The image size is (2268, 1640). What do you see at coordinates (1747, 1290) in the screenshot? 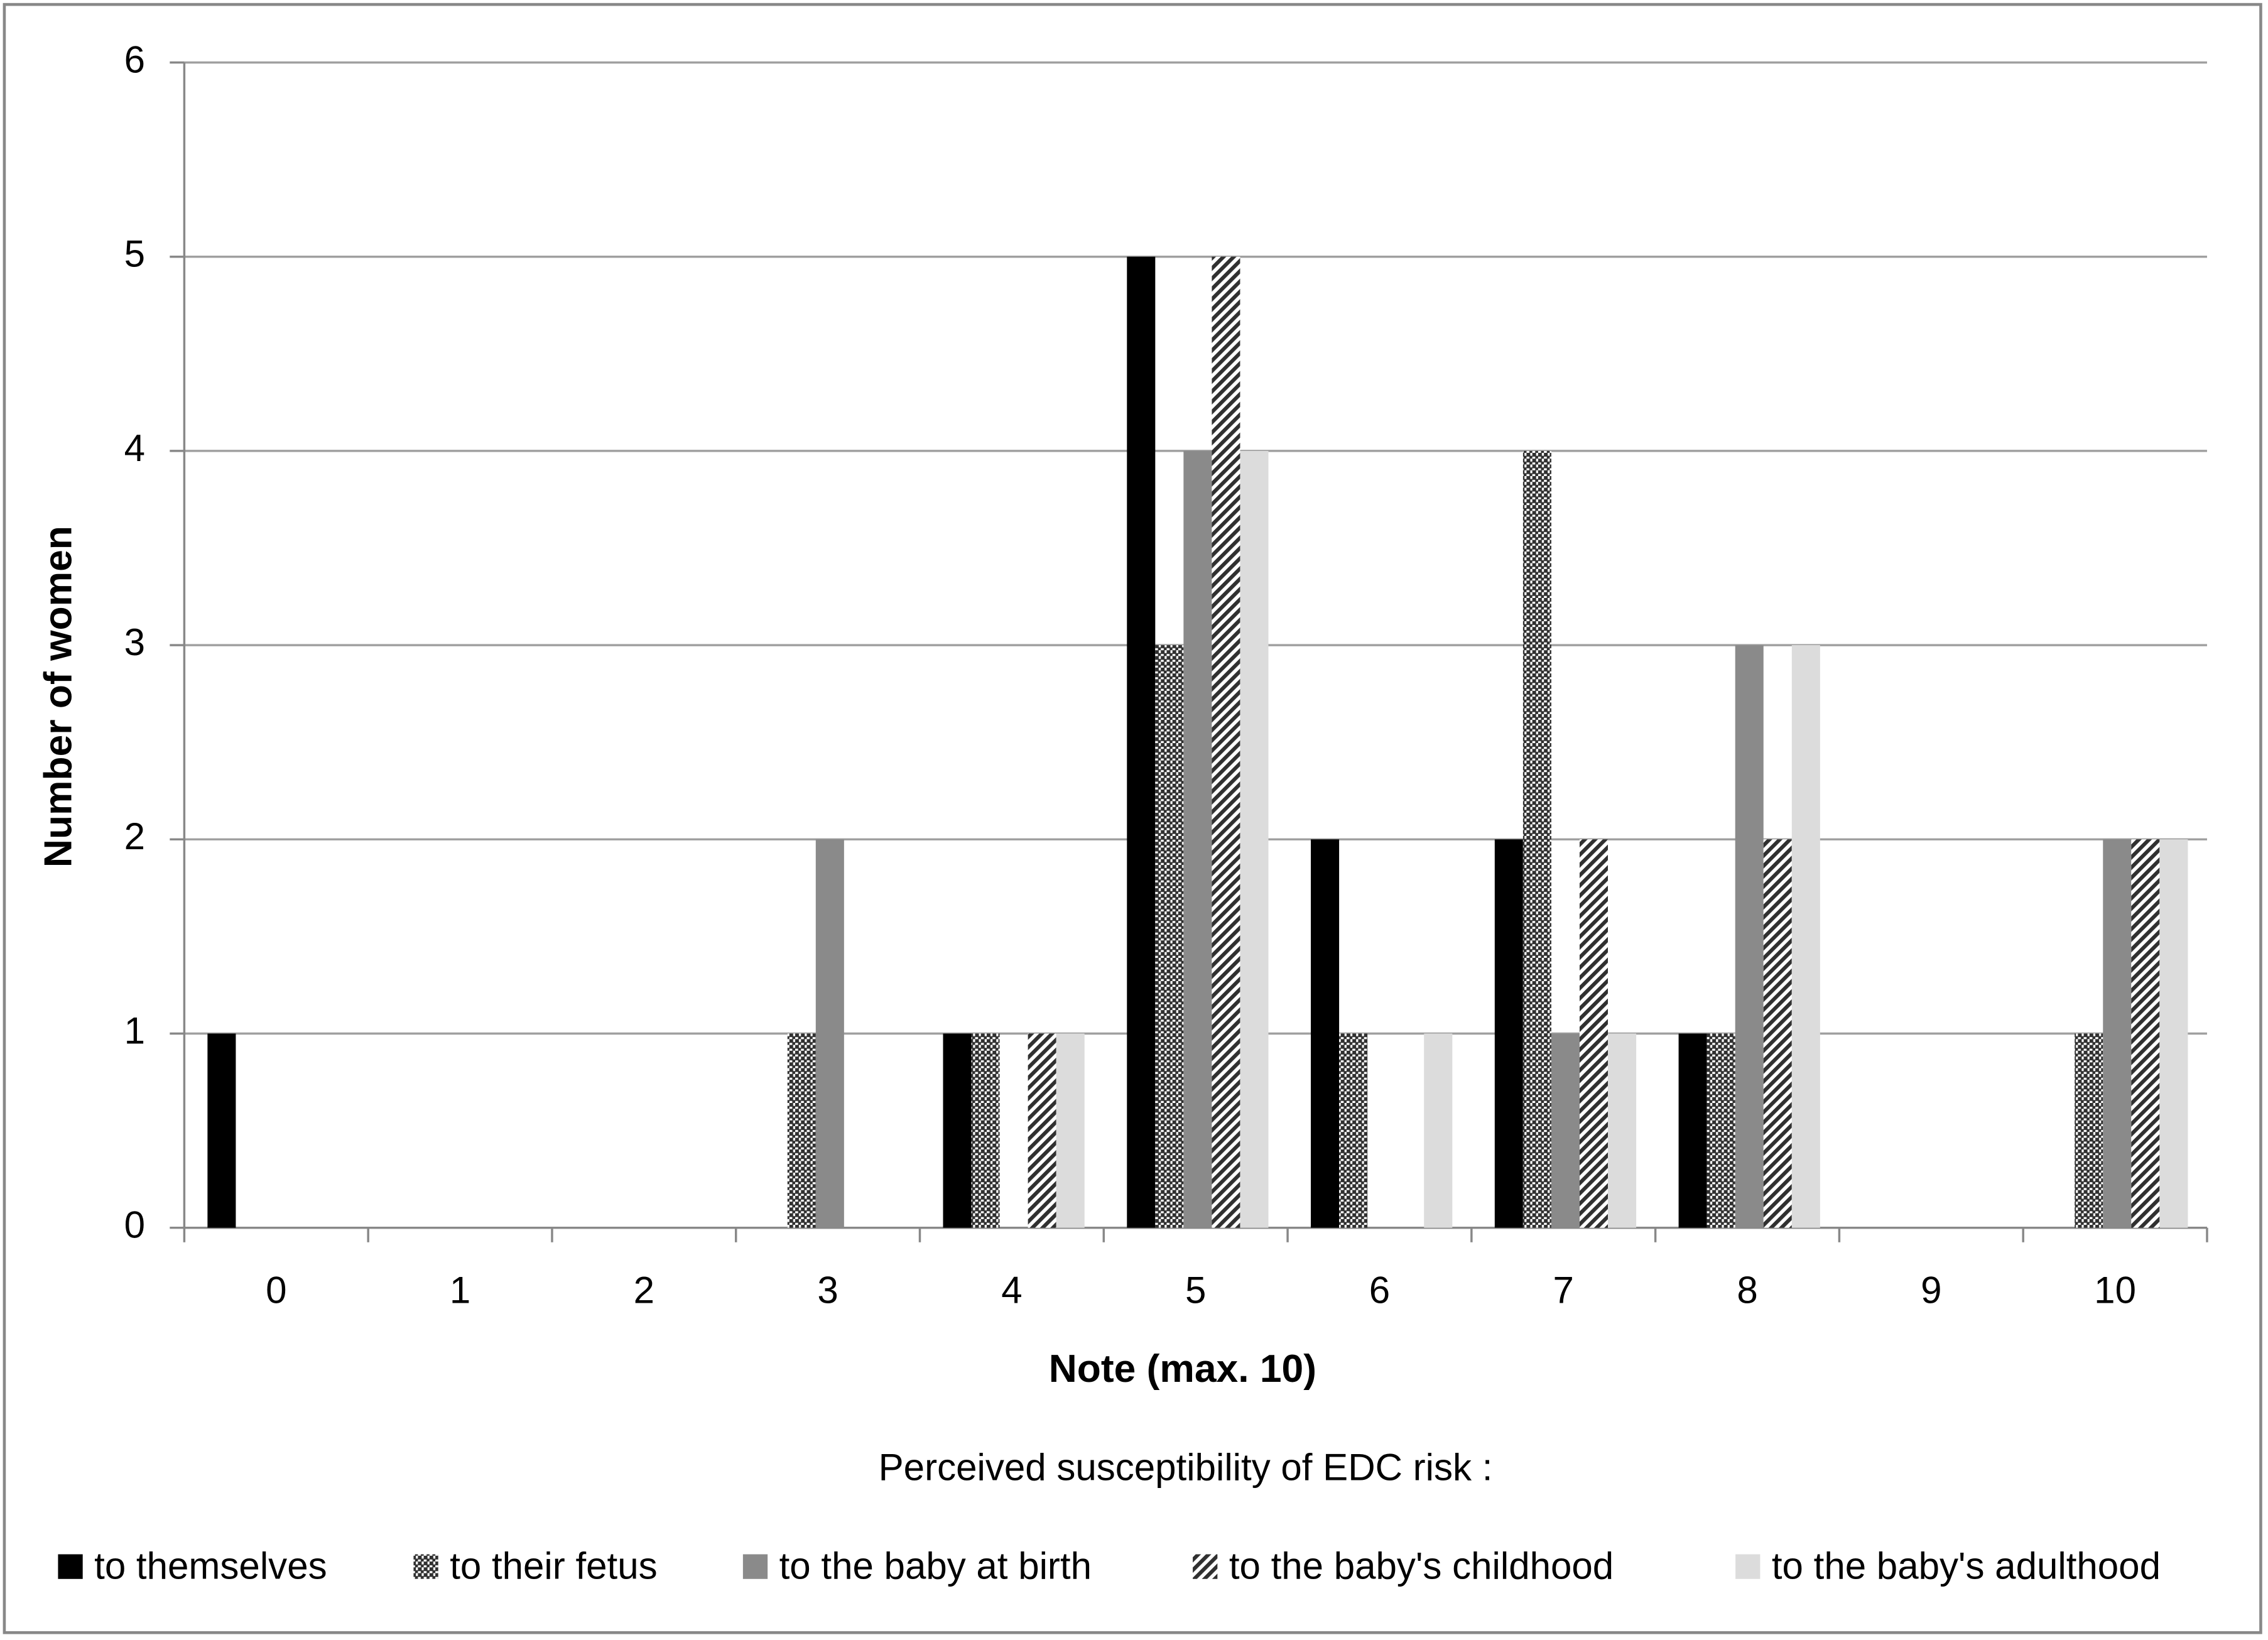
I see `x-tick-label: 8` at bounding box center [1747, 1290].